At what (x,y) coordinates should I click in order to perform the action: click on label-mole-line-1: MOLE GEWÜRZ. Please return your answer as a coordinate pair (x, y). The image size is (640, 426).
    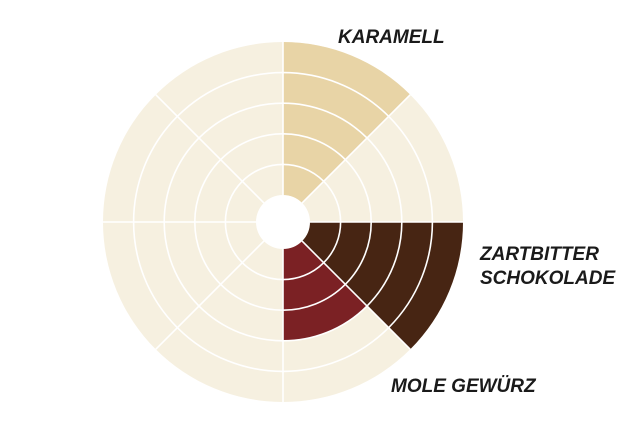
    Looking at the image, I should click on (463, 386).